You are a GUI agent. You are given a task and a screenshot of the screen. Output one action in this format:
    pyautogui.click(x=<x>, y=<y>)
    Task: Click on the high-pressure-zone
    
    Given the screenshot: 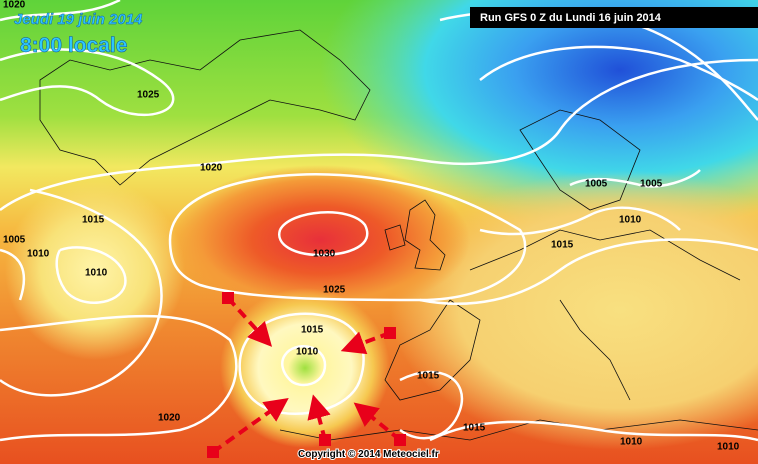 What is the action you would take?
    pyautogui.click(x=320, y=240)
    